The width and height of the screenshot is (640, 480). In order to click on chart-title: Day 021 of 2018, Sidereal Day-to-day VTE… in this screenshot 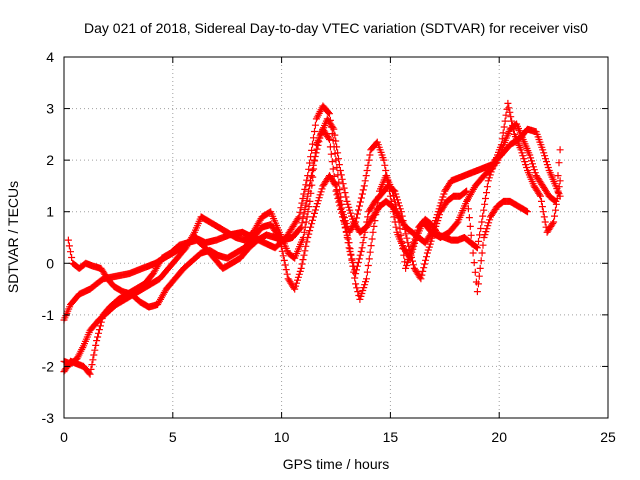, I will do `click(336, 28)`.